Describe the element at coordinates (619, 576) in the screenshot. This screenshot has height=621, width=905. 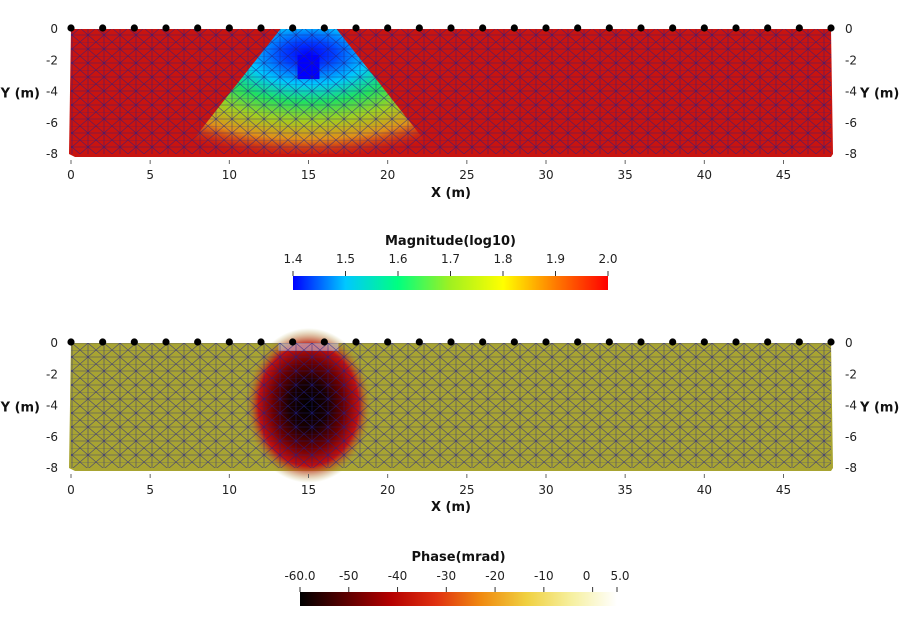
I see `colorbar-tick-label: 5.0` at that location.